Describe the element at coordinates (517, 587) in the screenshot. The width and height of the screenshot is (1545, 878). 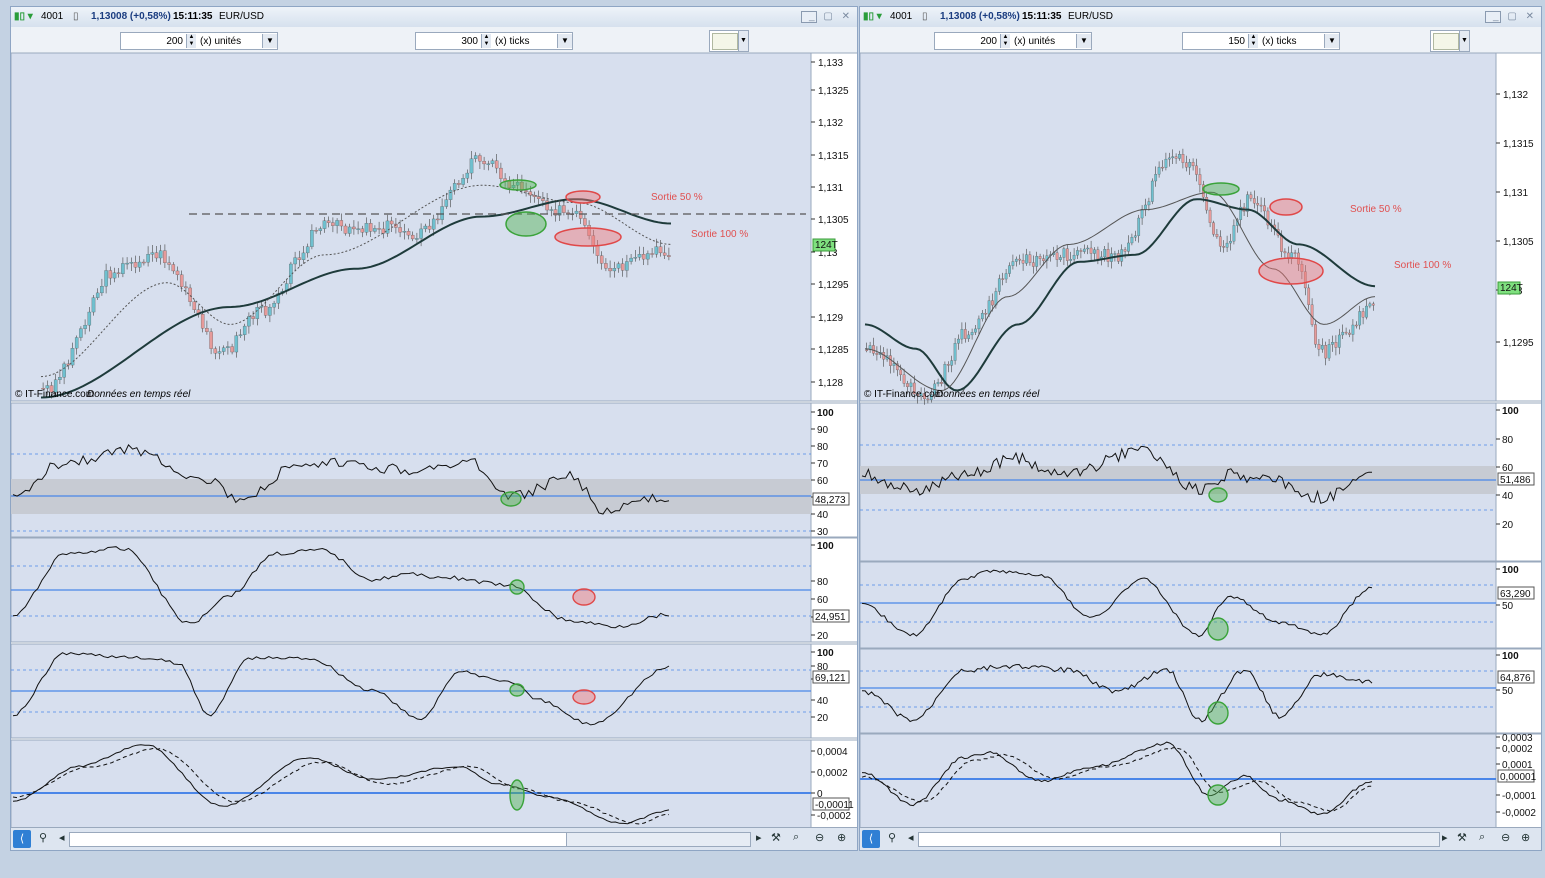
I see `entry-marker` at that location.